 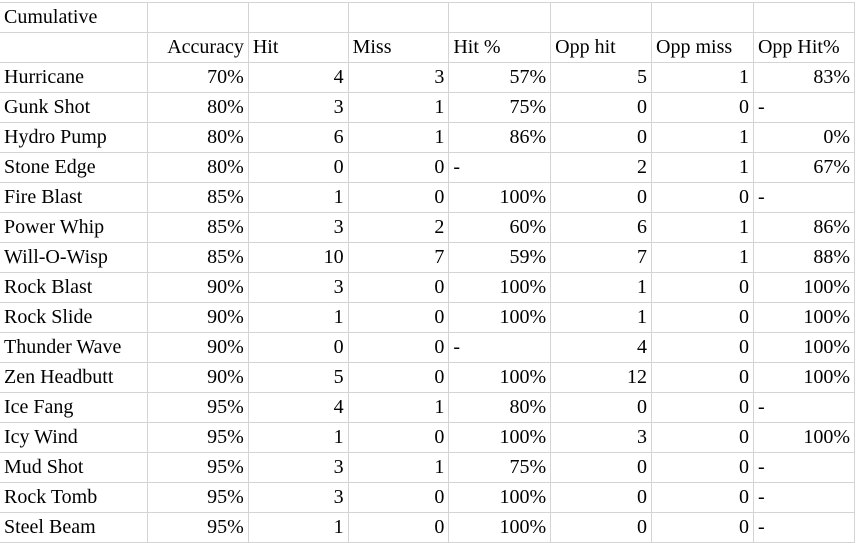 What do you see at coordinates (74, 257) in the screenshot?
I see `move-name-cell: Will-O-Wisp` at bounding box center [74, 257].